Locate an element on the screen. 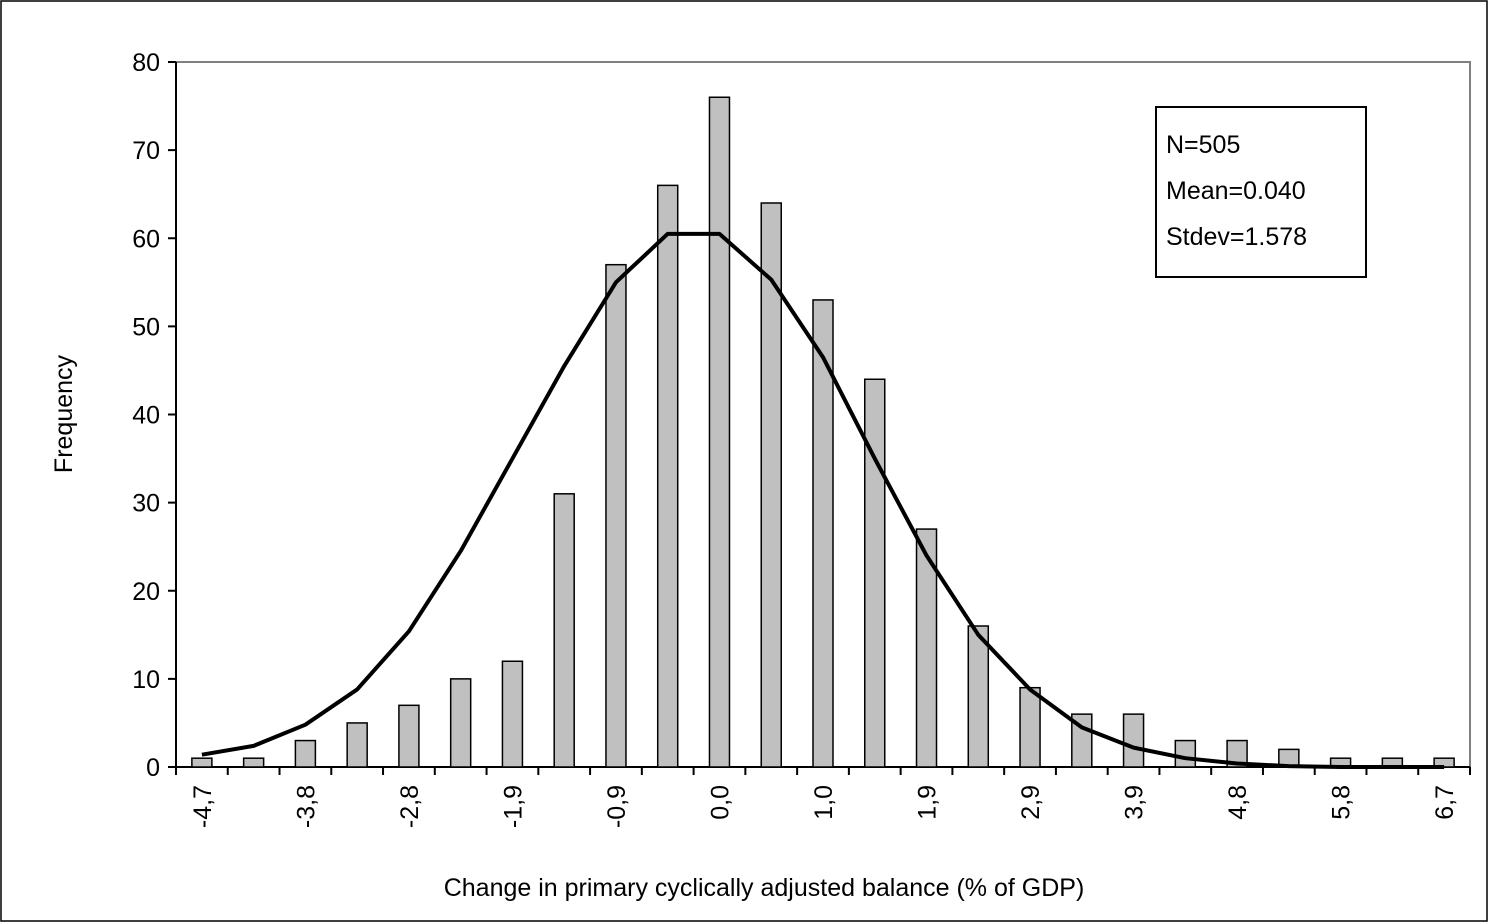  y-axis-label: Frequency is located at coordinates (64, 413).